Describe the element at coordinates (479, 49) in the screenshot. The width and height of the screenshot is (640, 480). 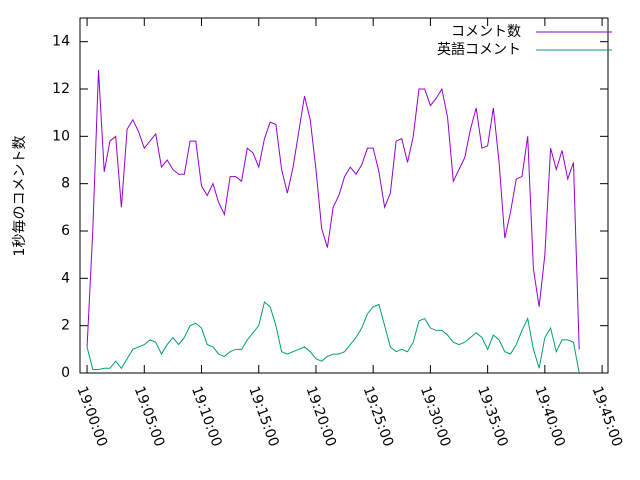
I see `legend-label: 英語コメント` at that location.